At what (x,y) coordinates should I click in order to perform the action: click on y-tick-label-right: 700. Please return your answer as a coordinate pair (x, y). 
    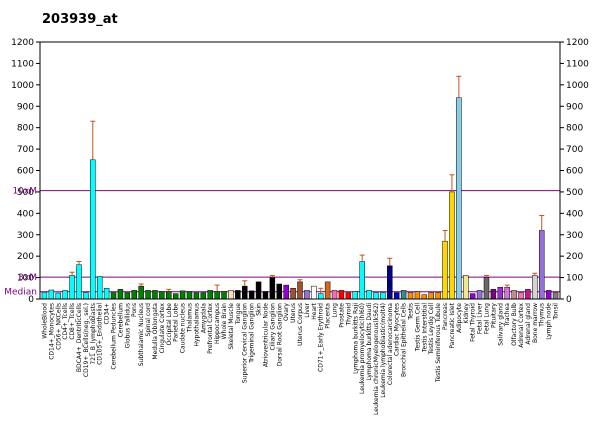
    Looking at the image, I should click on (574, 150).